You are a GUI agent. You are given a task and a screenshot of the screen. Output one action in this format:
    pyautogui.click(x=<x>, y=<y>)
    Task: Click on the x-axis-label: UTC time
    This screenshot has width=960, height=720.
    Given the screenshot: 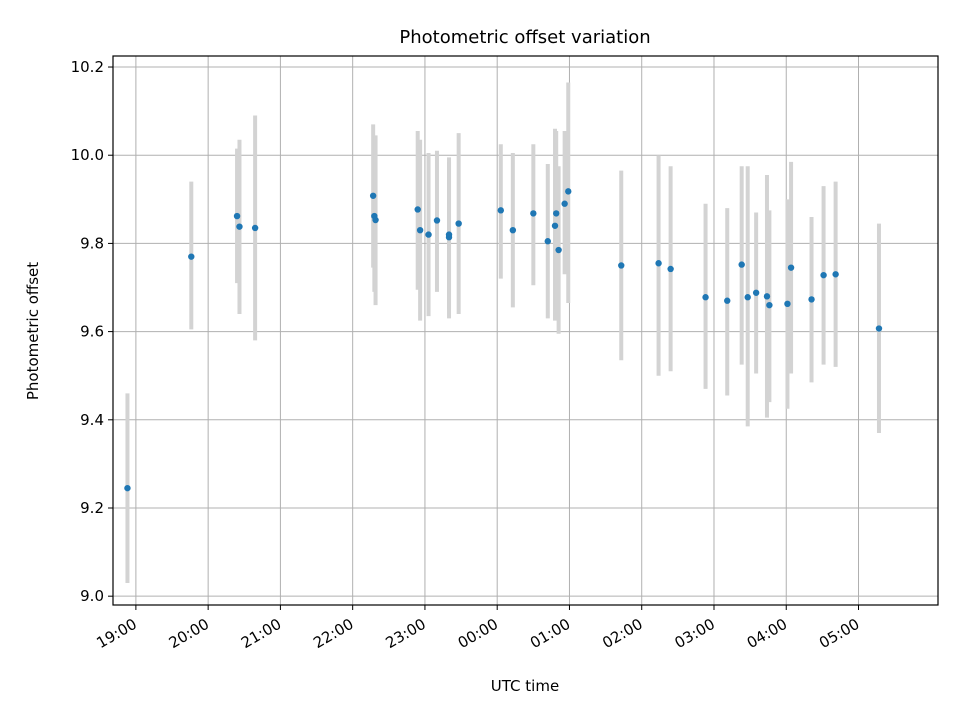 What is the action you would take?
    pyautogui.click(x=525, y=686)
    